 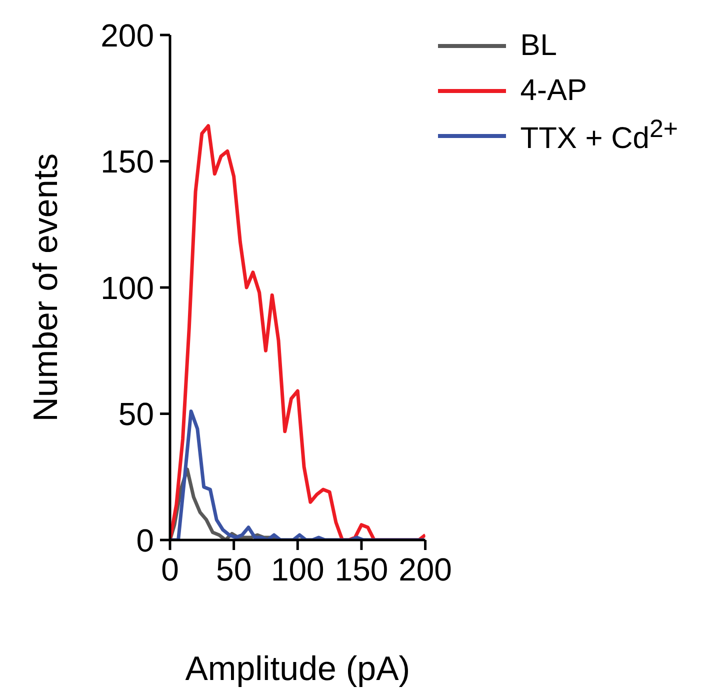 I want to click on x-tick-label: 100, so click(x=297, y=570).